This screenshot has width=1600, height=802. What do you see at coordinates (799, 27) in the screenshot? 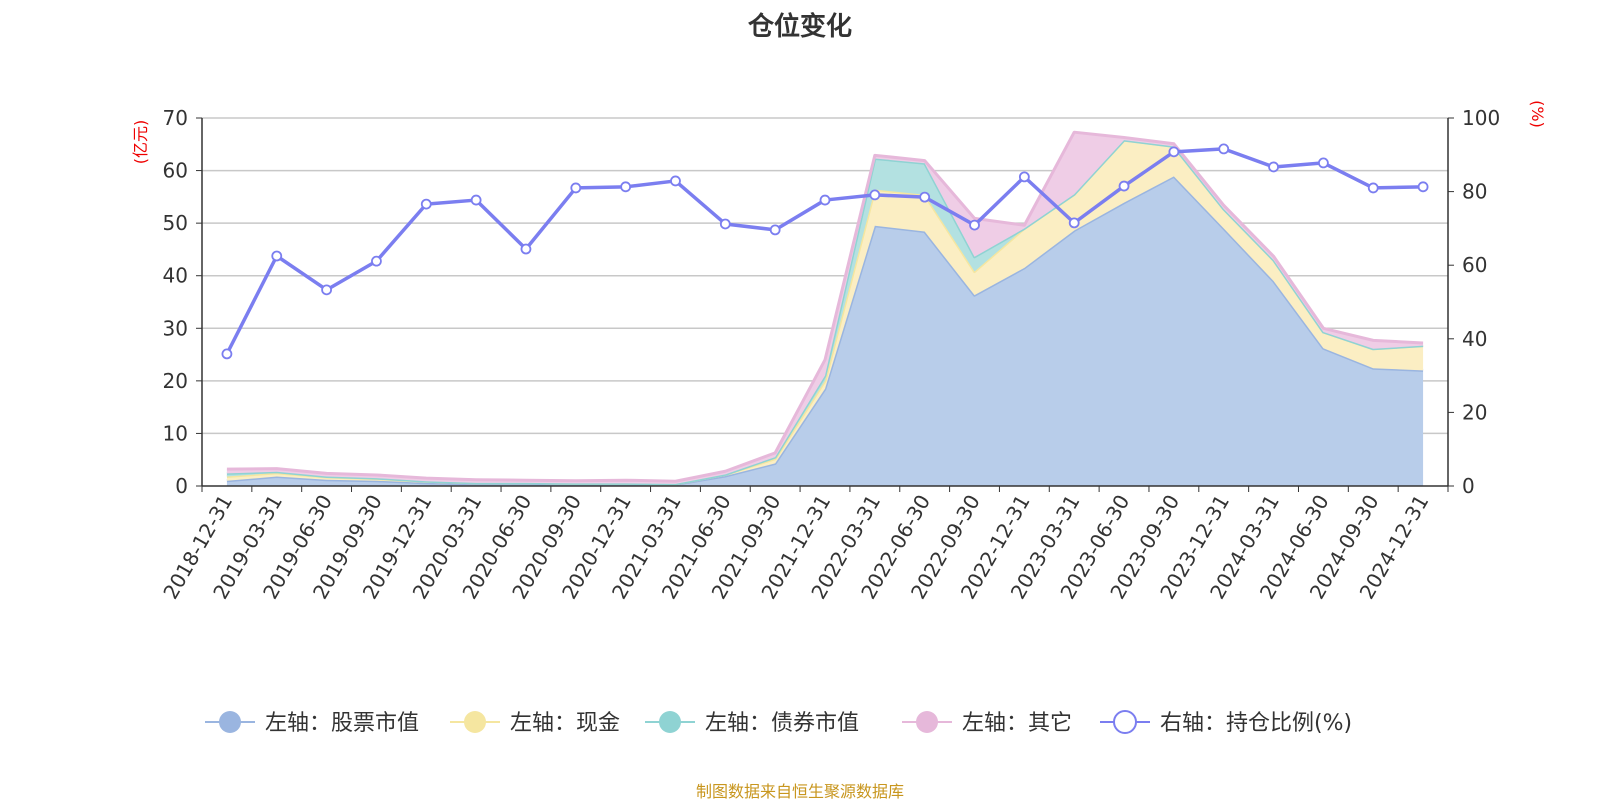
I see `chart-title: 仓位变化` at bounding box center [799, 27].